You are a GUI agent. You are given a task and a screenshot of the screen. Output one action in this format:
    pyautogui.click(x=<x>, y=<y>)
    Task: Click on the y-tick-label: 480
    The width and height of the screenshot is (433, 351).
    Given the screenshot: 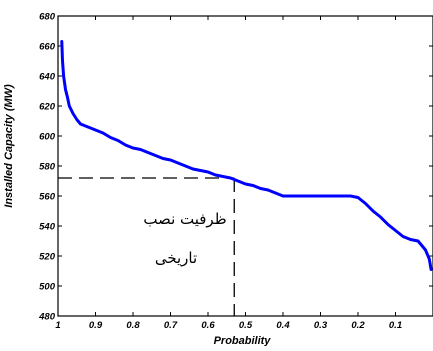 What is the action you would take?
    pyautogui.click(x=47, y=317)
    